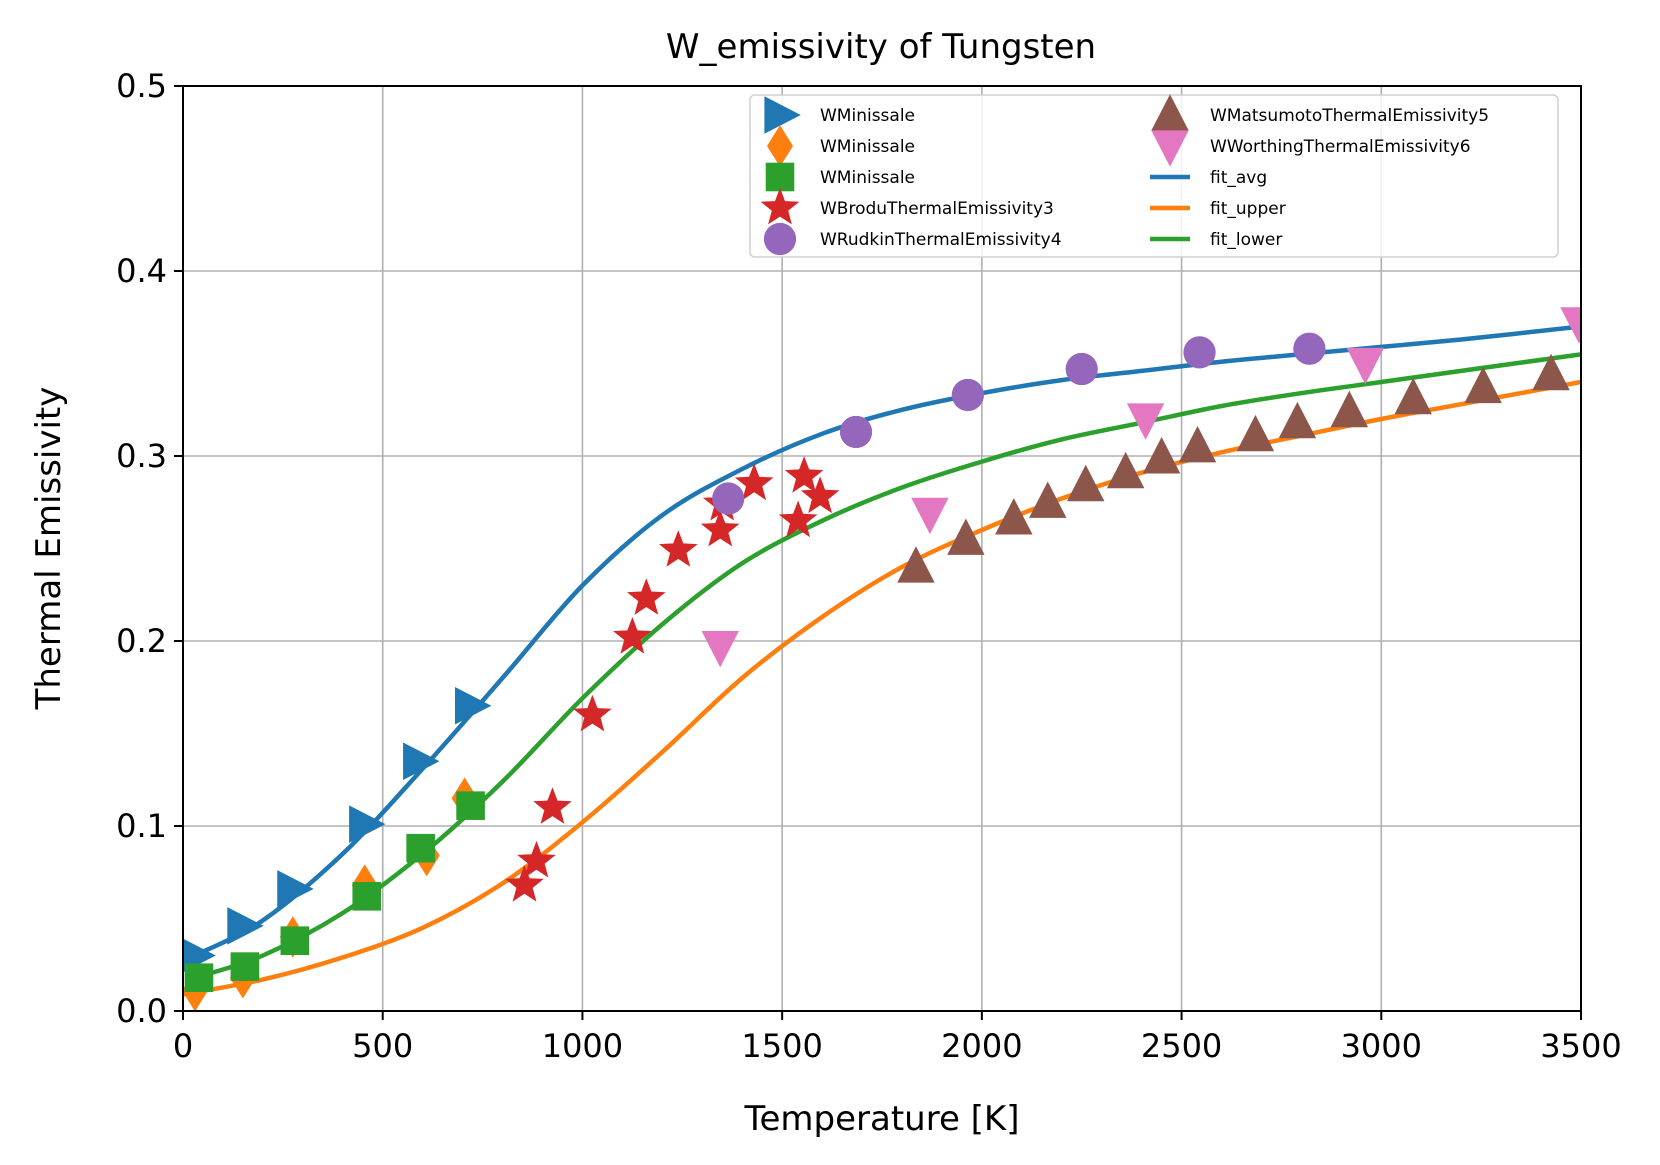  I want to click on legend-entry: WBroduThermalEmissivity3, so click(907, 206).